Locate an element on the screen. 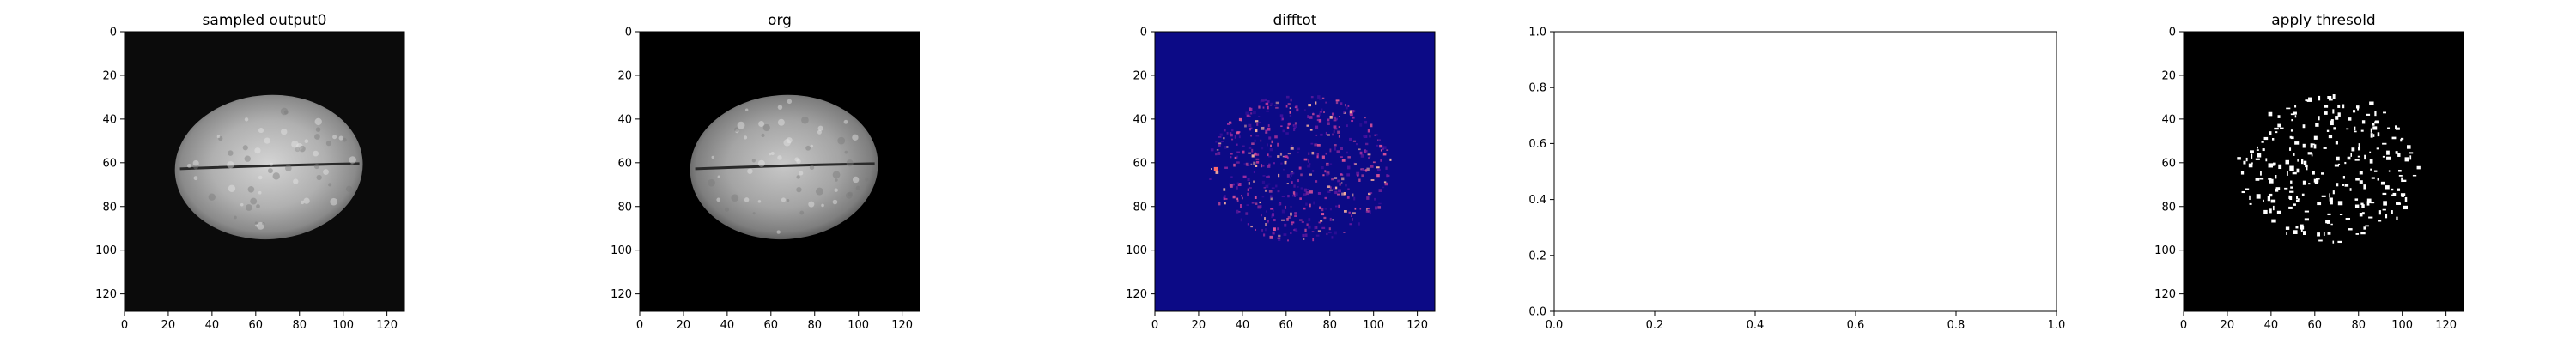 This screenshot has width=2576, height=343. x-tick-label: 60 is located at coordinates (2316, 326).